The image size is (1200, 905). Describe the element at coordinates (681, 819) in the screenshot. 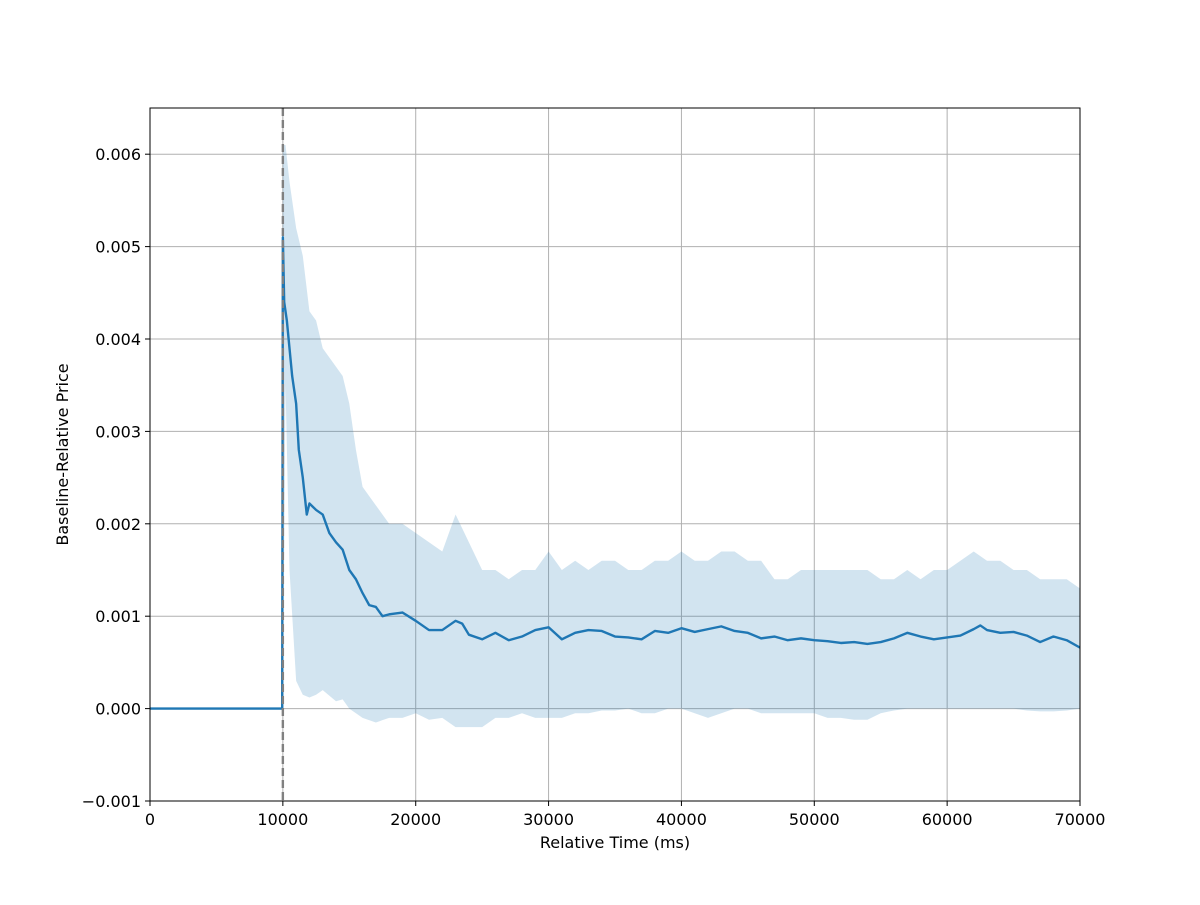

I see `x-tick-label: 40000` at that location.